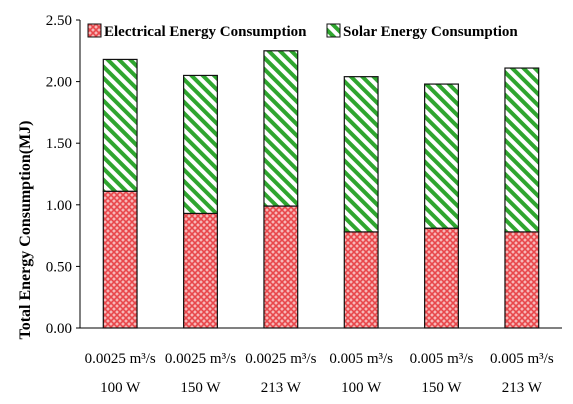 Image resolution: width=573 pixels, height=404 pixels. Describe the element at coordinates (333, 30) in the screenshot. I see `legend-swatch-solar` at that location.